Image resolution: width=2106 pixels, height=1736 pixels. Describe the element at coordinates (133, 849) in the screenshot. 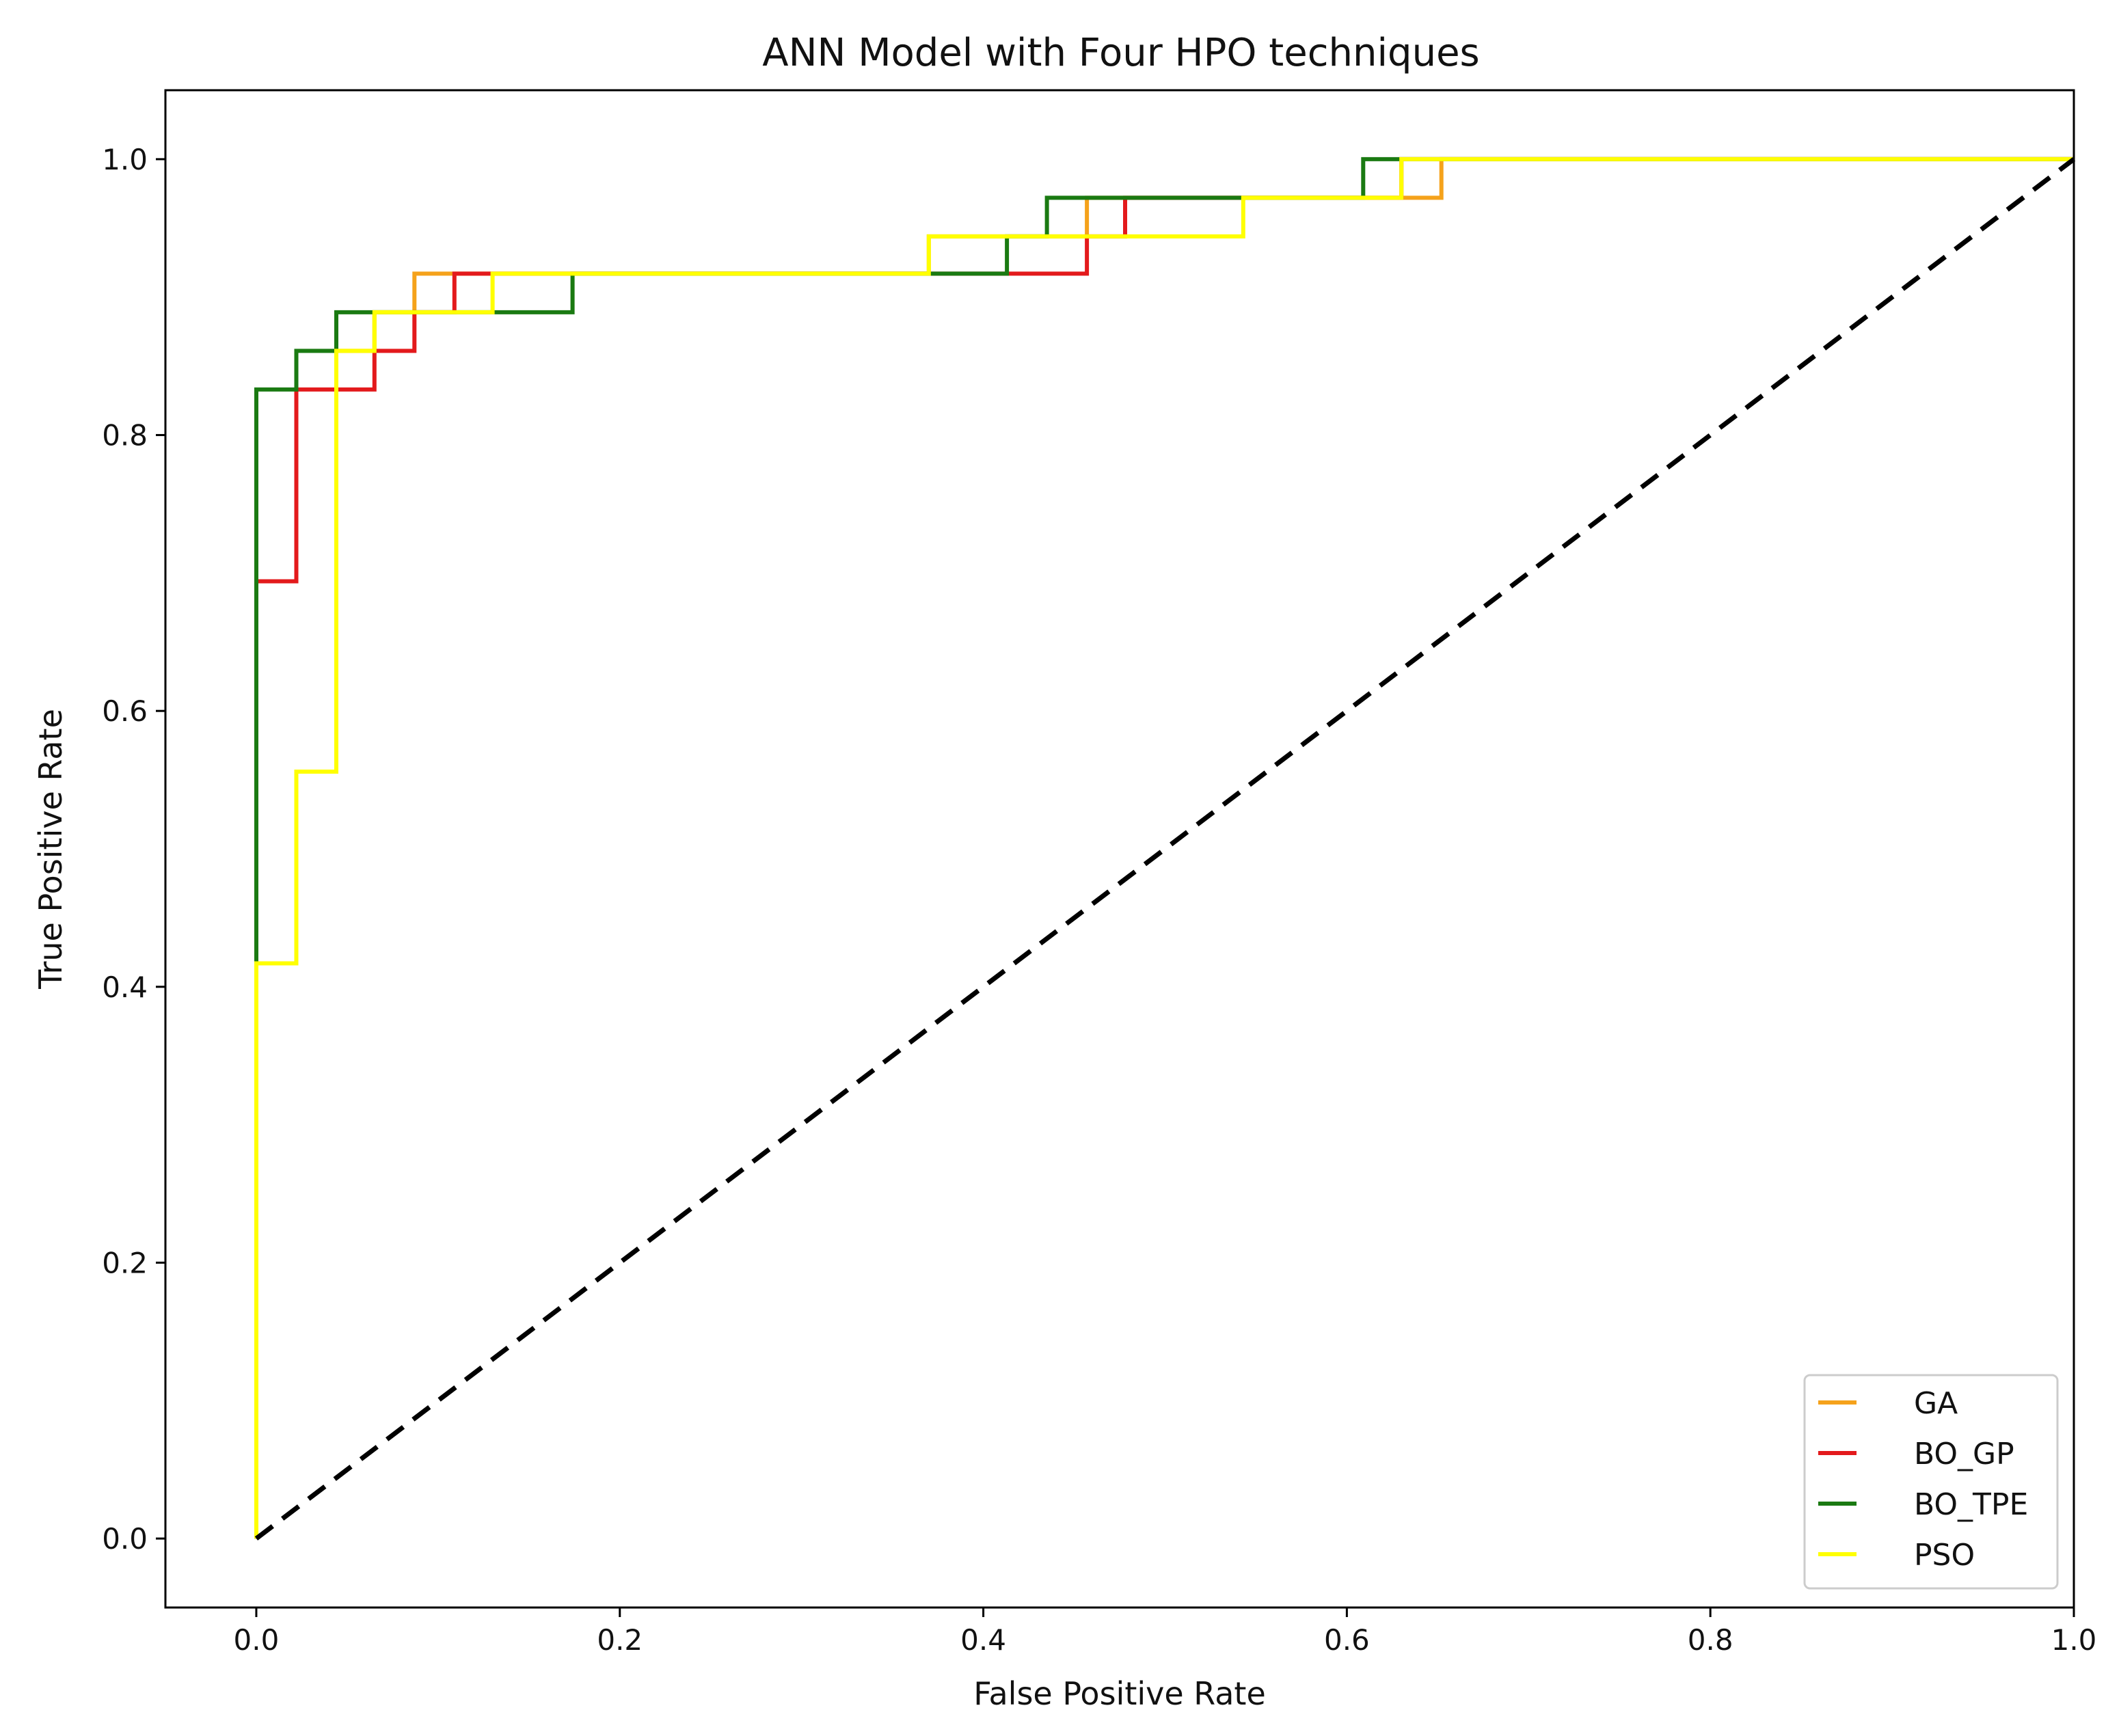

I see `y-axis: 0.0 0.2 0.4 0.6 0.8 1.0` at that location.